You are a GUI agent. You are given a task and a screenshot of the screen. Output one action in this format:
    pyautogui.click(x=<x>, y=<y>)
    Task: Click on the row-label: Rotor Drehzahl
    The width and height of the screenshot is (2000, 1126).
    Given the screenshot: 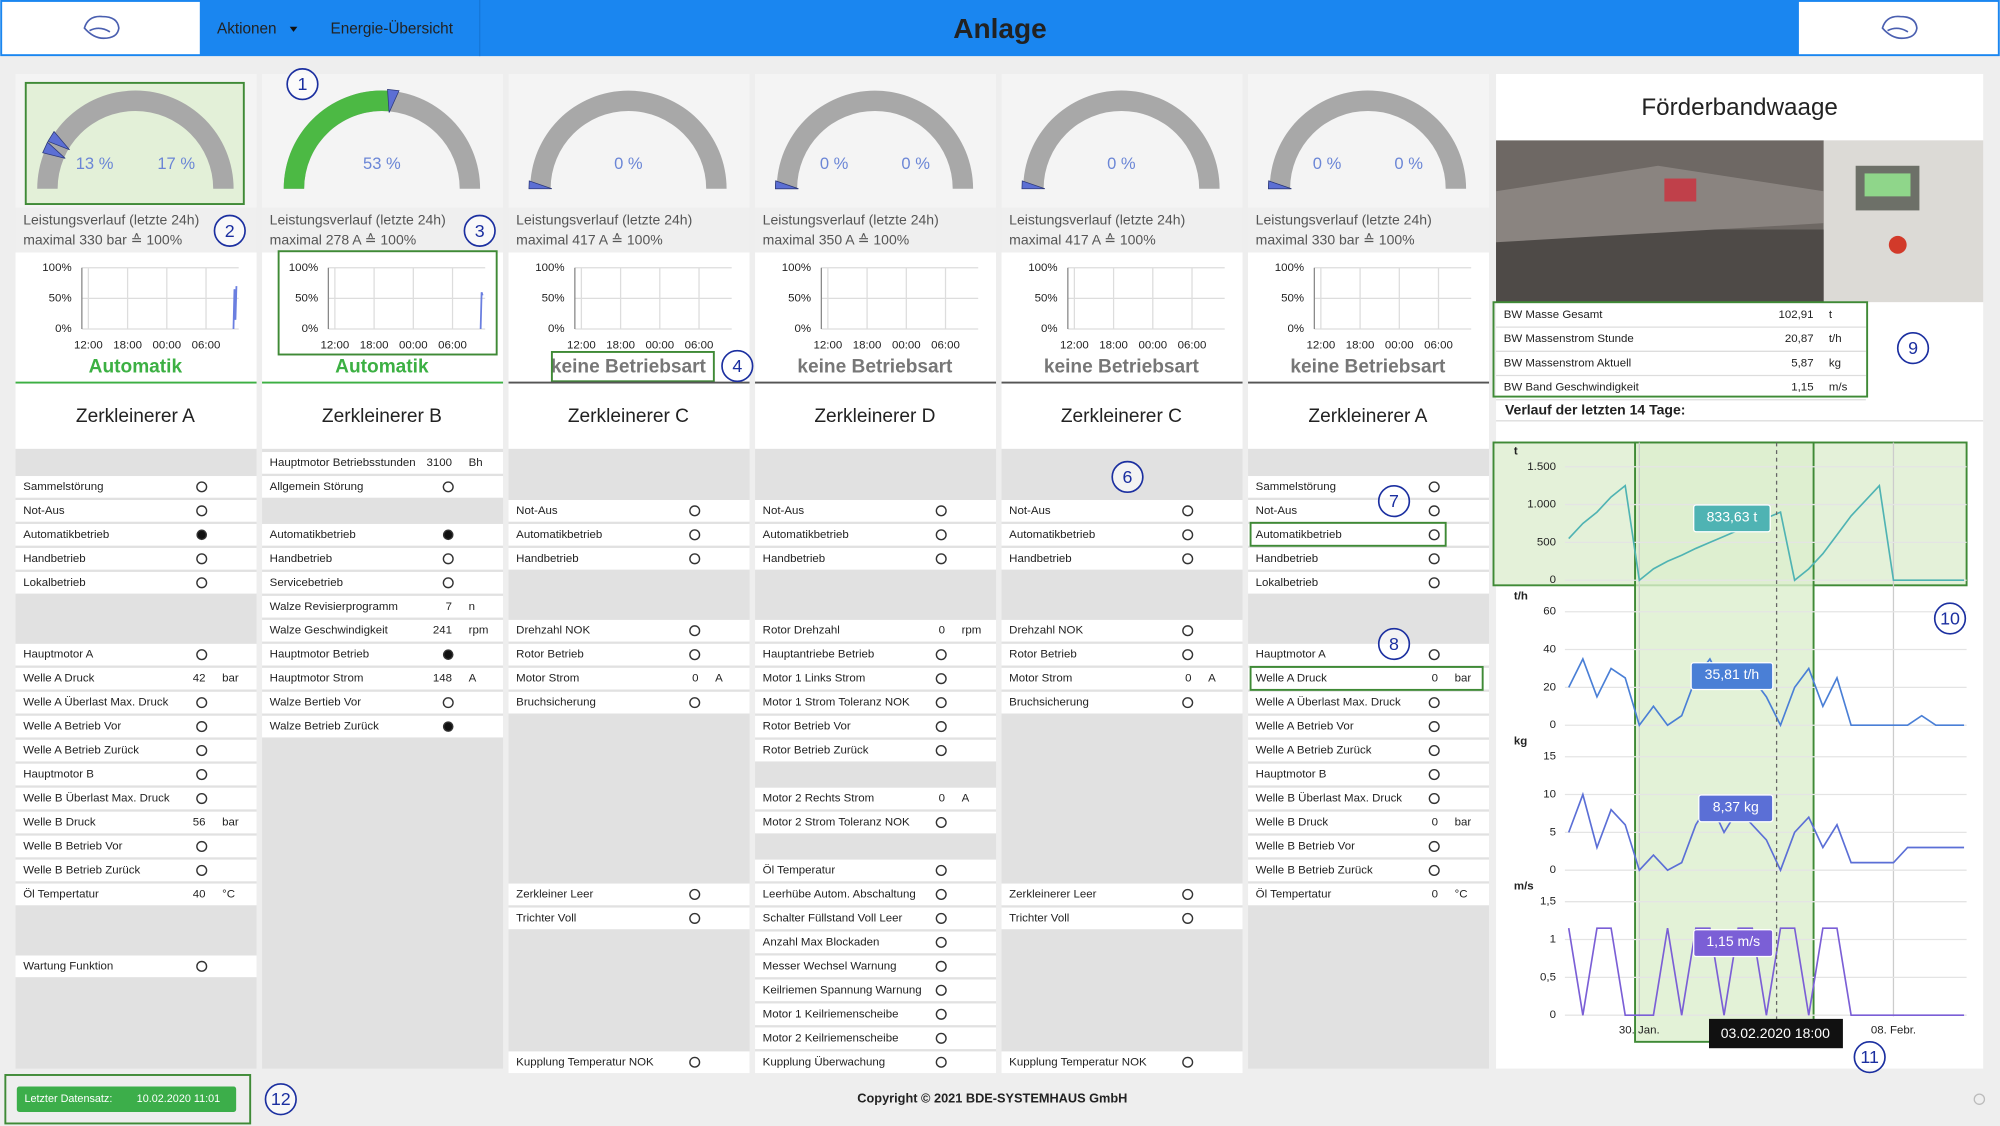 What is the action you would take?
    pyautogui.click(x=801, y=631)
    